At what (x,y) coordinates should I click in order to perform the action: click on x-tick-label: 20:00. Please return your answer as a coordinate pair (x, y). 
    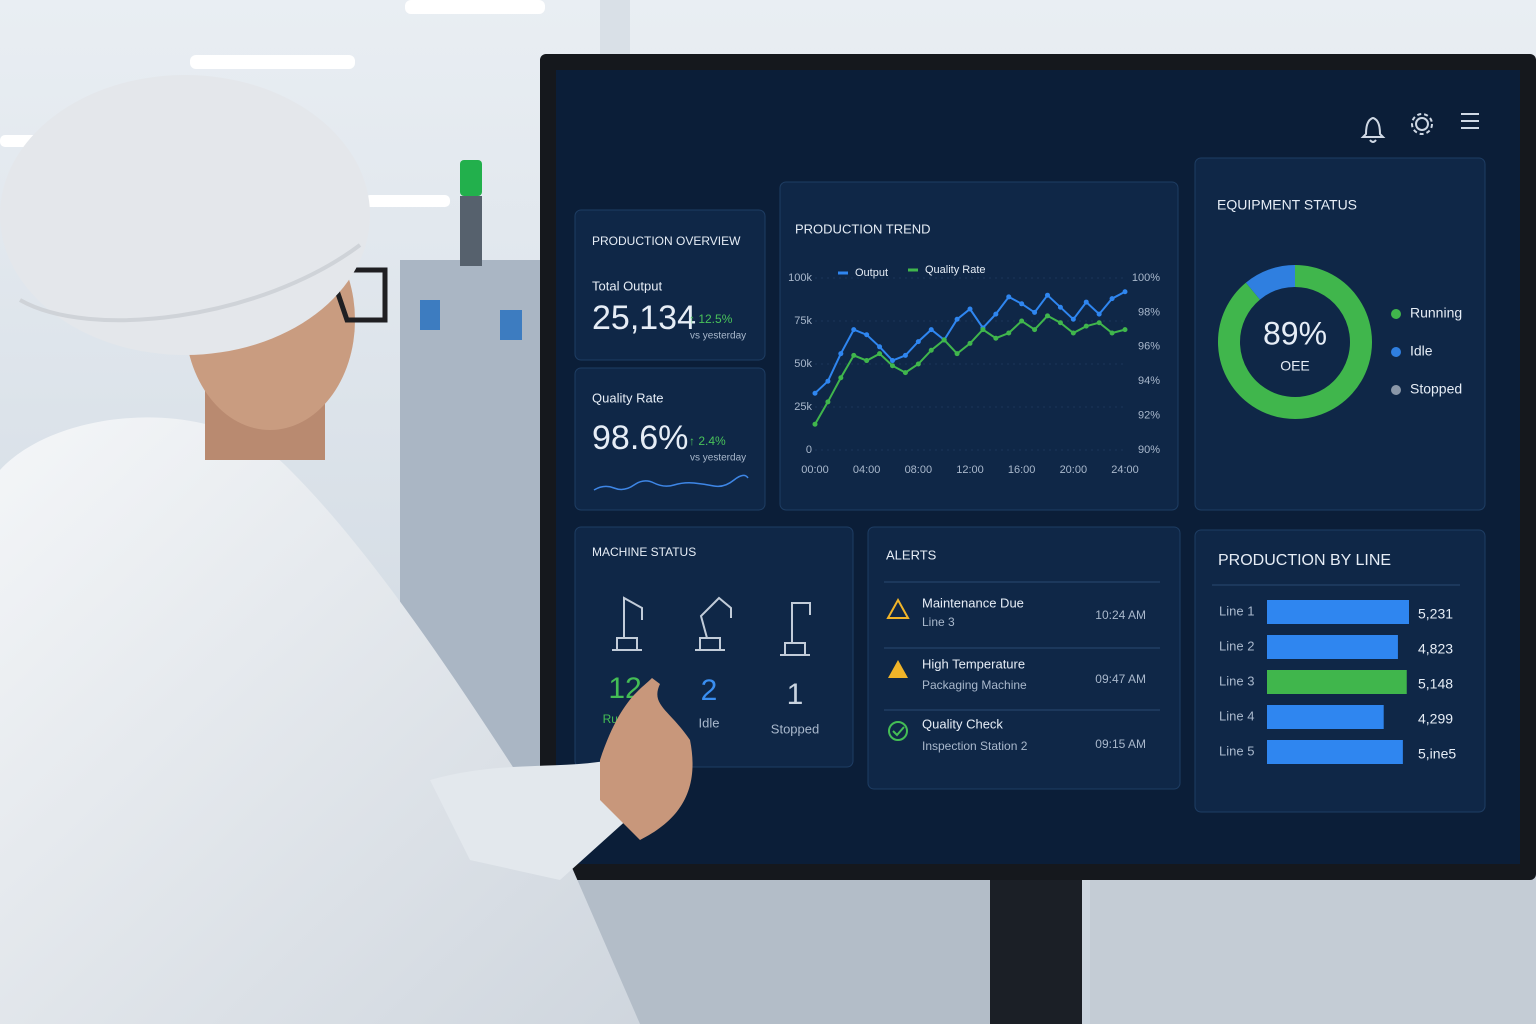
    Looking at the image, I should click on (1074, 470).